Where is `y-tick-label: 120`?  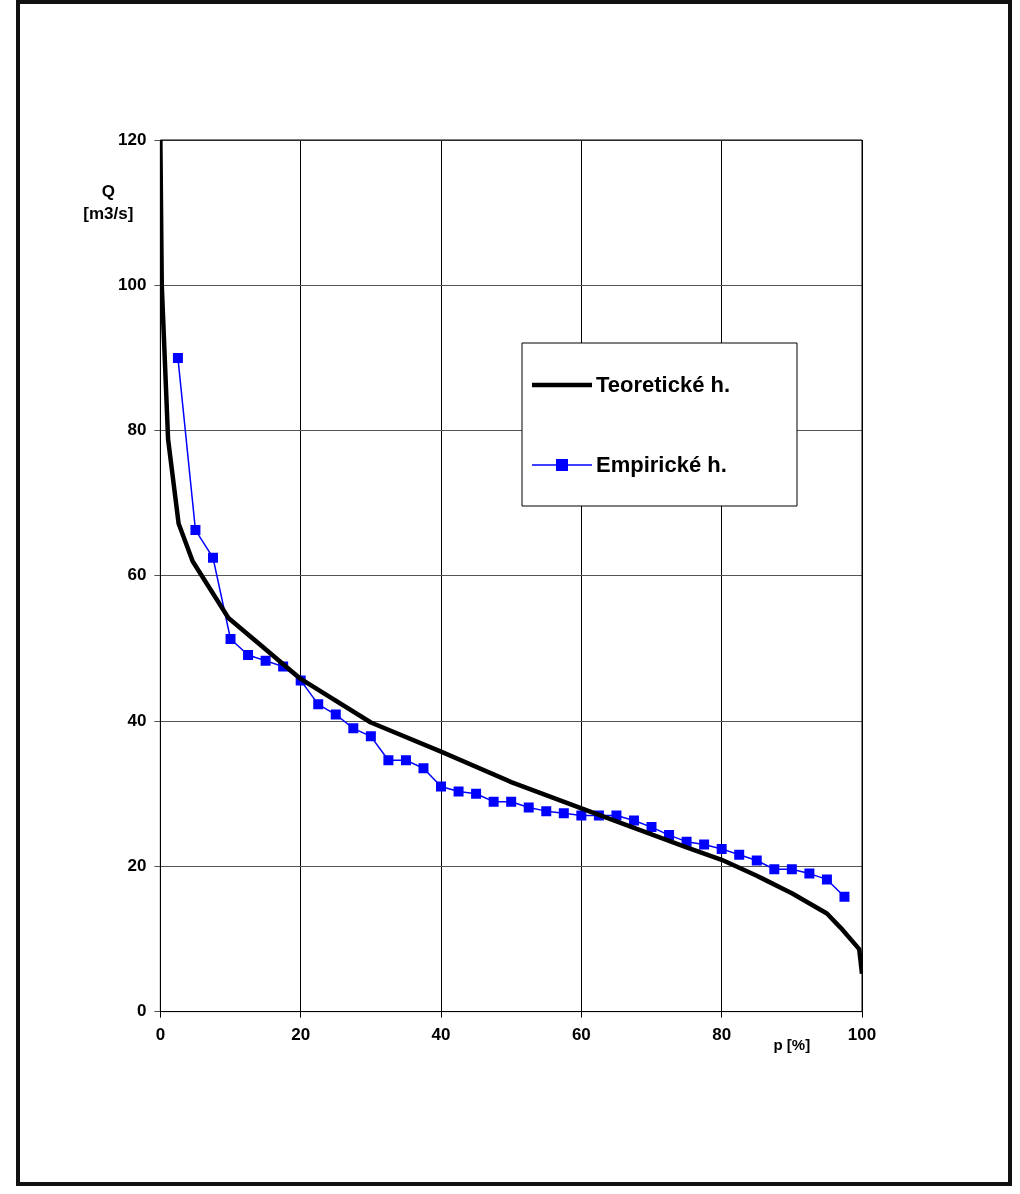 y-tick-label: 120 is located at coordinates (132, 139).